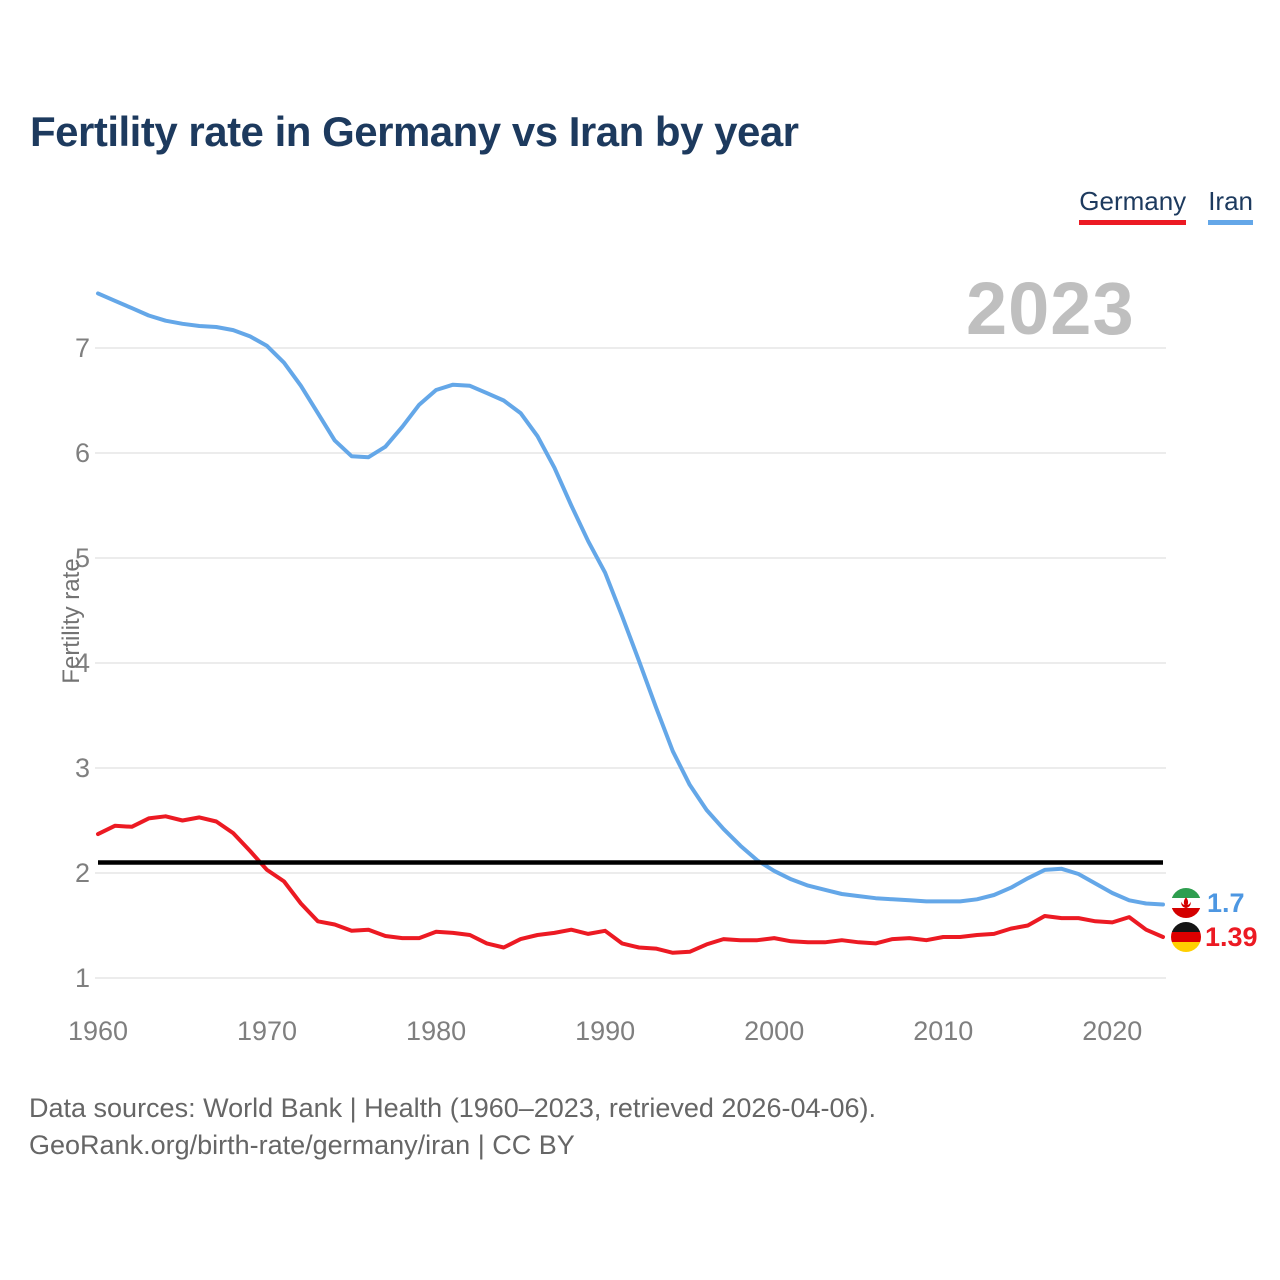 This screenshot has height=1280, width=1280. Describe the element at coordinates (82, 663) in the screenshot. I see `y-tick-label: 4` at that location.